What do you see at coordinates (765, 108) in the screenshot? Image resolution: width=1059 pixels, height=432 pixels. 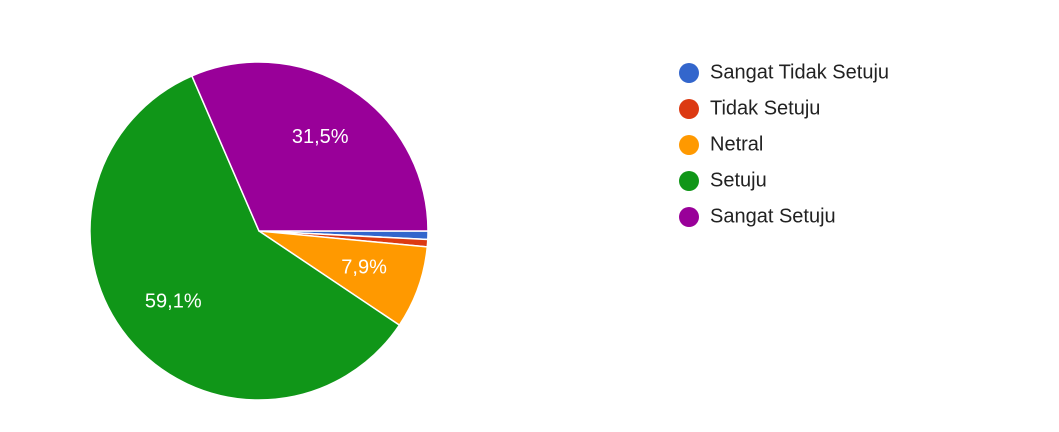 I see `legend-label: Tidak Setuju` at bounding box center [765, 108].